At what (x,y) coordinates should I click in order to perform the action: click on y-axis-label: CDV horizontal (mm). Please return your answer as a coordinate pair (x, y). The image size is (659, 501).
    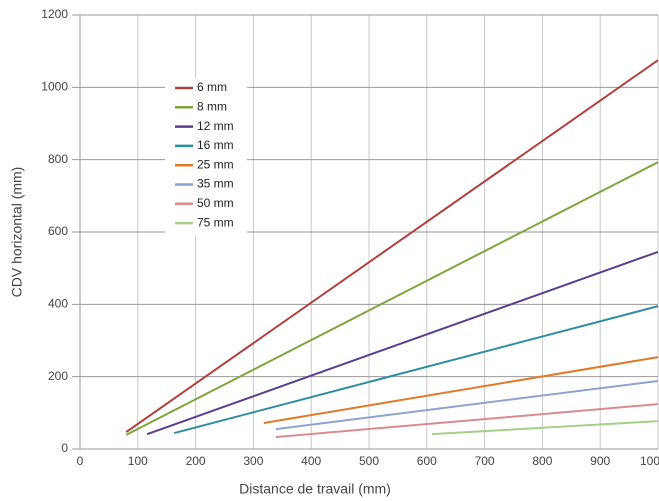
    Looking at the image, I should click on (17, 232).